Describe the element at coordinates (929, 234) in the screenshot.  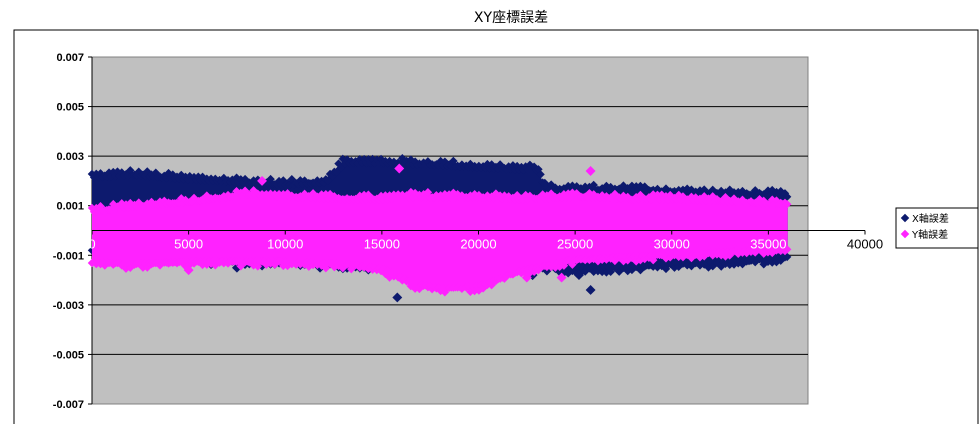
I see `legend-label-y: Y軸誤差` at that location.